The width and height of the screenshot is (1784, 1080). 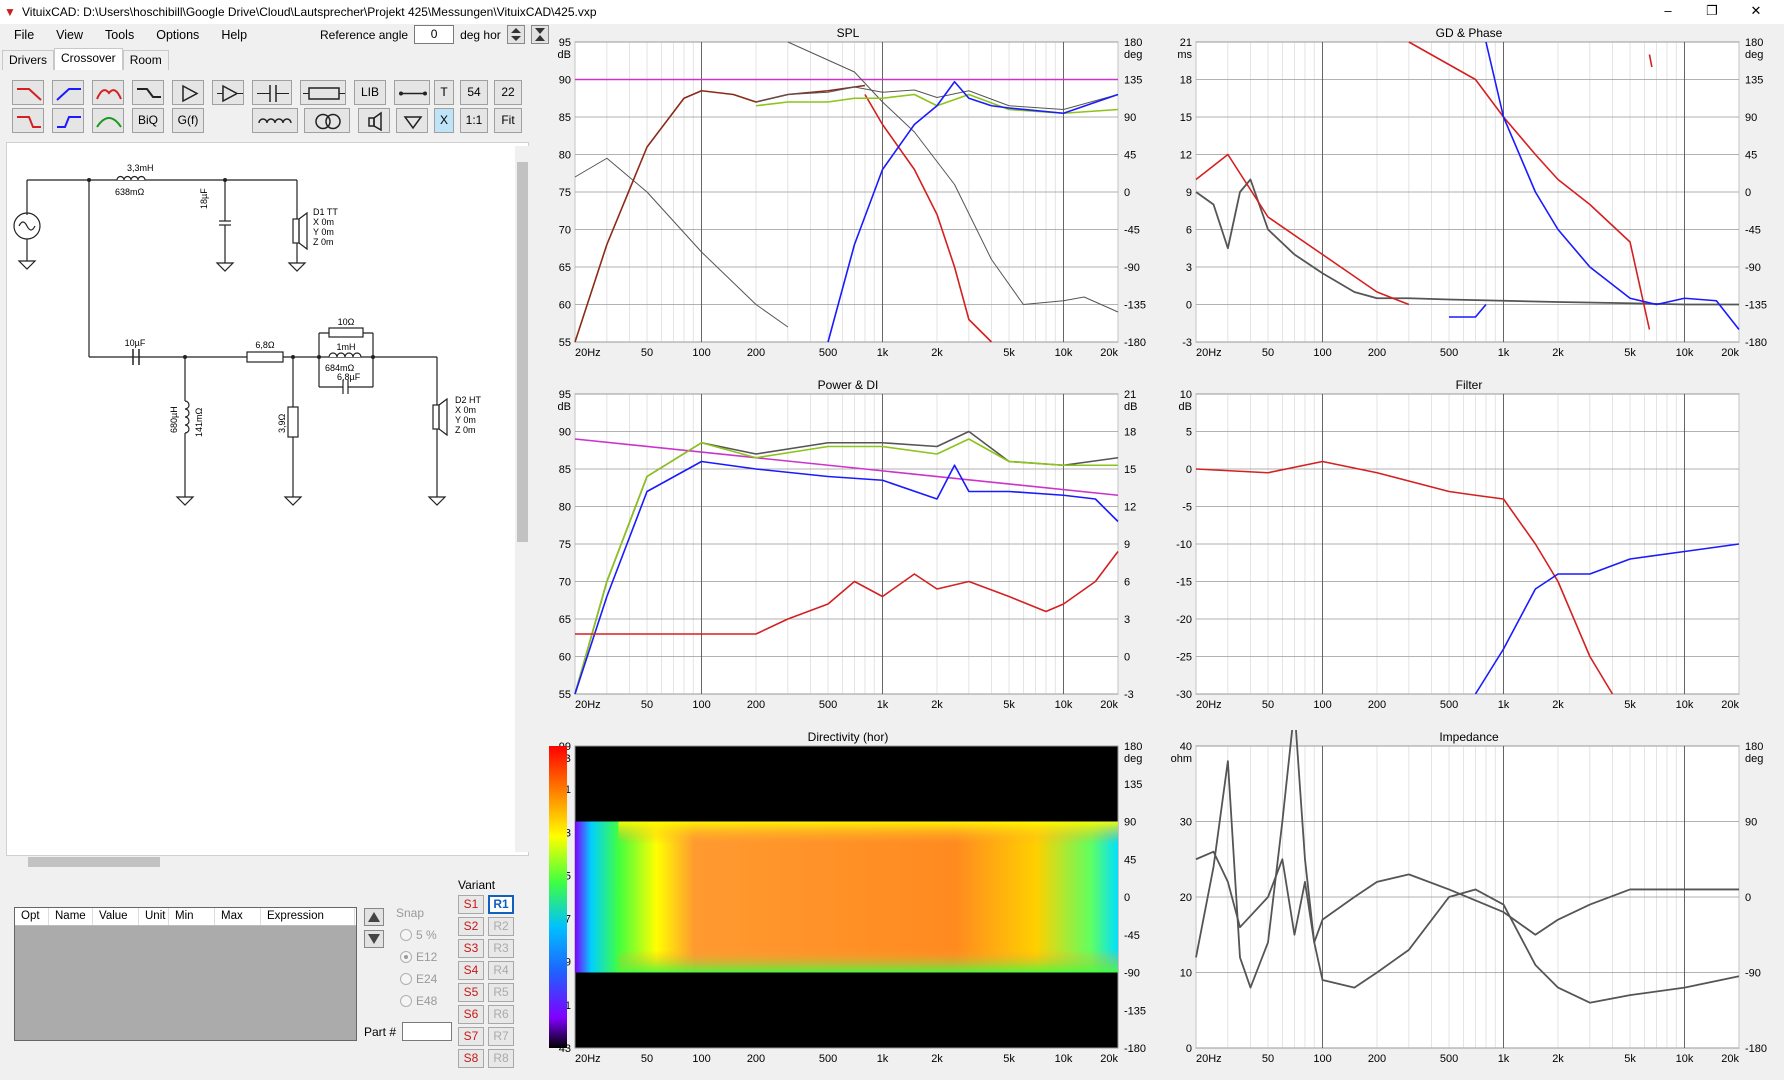 I want to click on column-header: Opt, so click(x=32, y=916).